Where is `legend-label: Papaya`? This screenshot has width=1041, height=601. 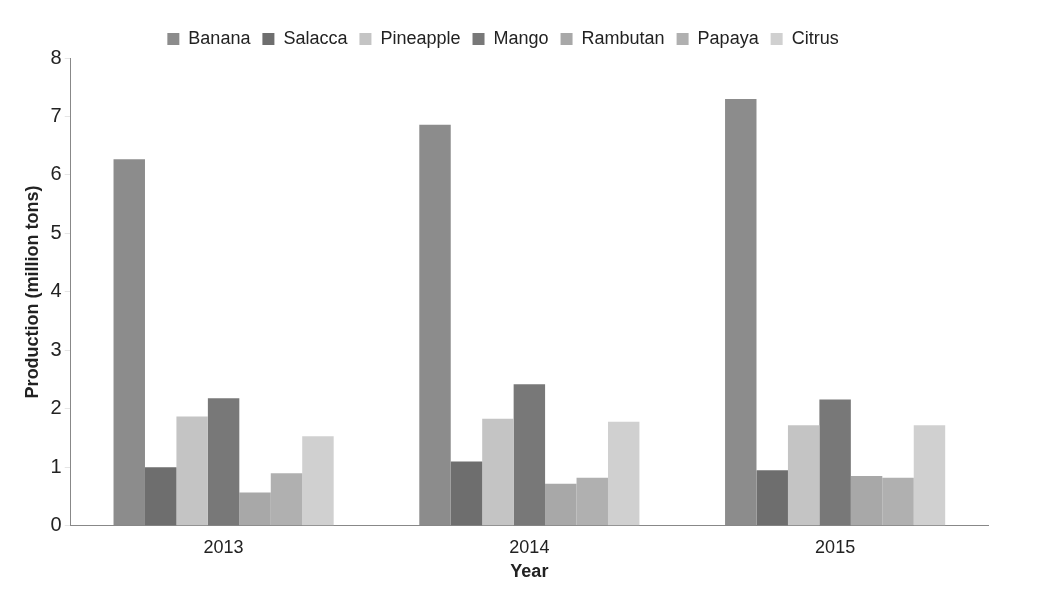
legend-label: Papaya is located at coordinates (728, 37).